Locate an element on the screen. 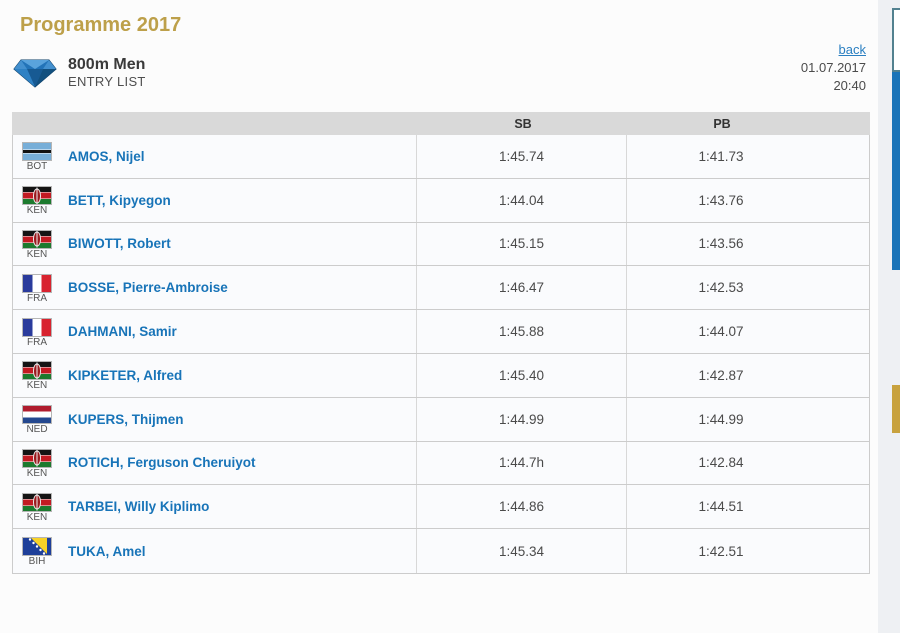 The height and width of the screenshot is (633, 900). athlete-cell: BIH TUKA, Amel is located at coordinates (215, 551).